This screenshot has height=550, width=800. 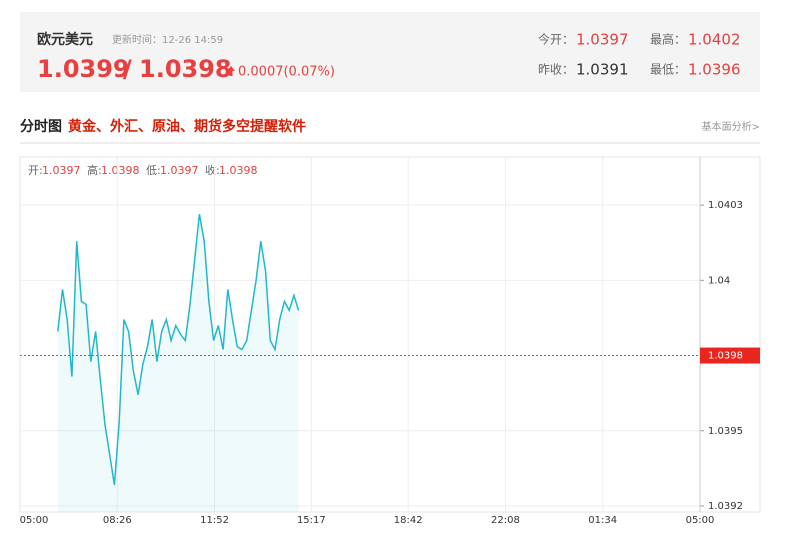 I want to click on x-tick-label: 15:17, so click(x=311, y=520).